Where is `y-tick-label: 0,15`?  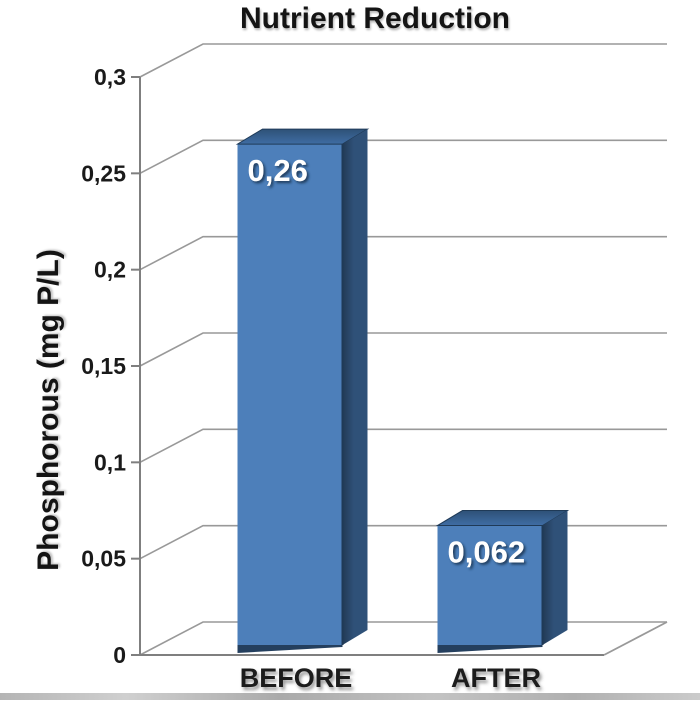 y-tick-label: 0,15 is located at coordinates (103, 366).